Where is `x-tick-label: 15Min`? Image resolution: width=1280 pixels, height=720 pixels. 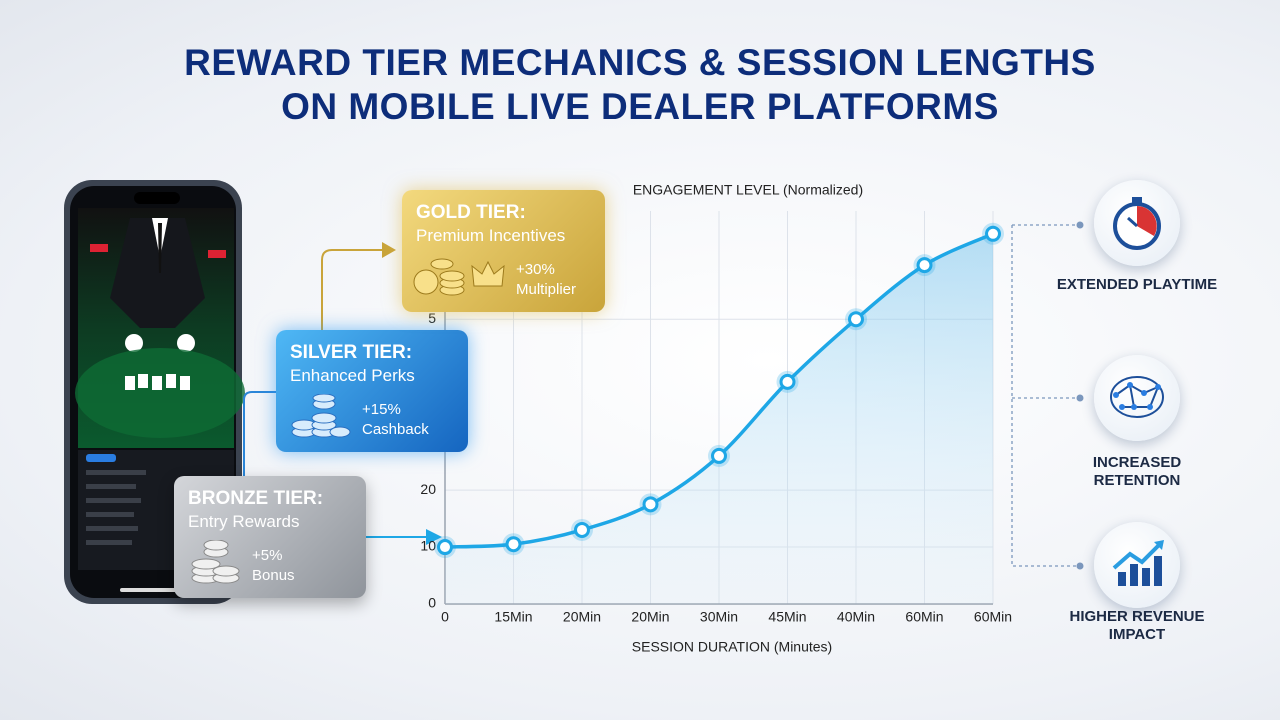 x-tick-label: 15Min is located at coordinates (513, 617).